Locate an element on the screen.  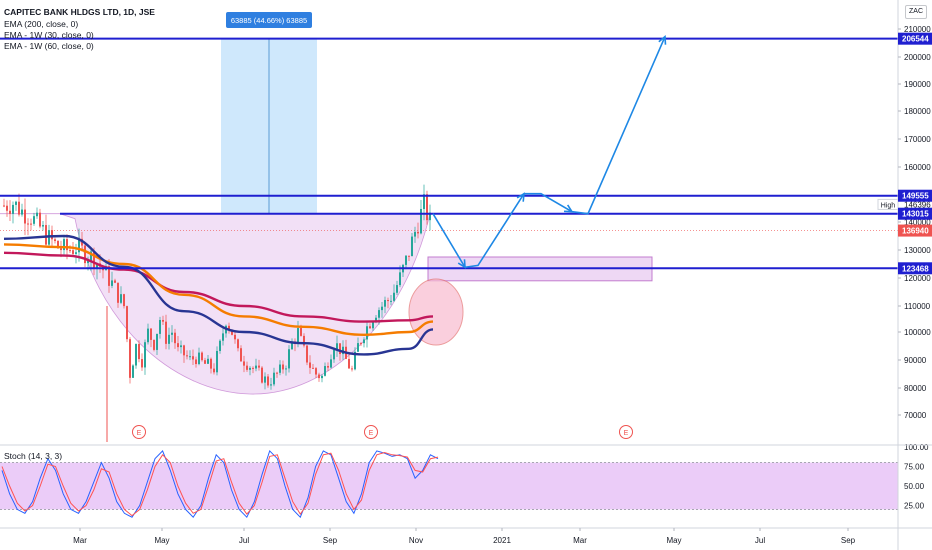
price-tick-label: 210000 is located at coordinates (917, 29).